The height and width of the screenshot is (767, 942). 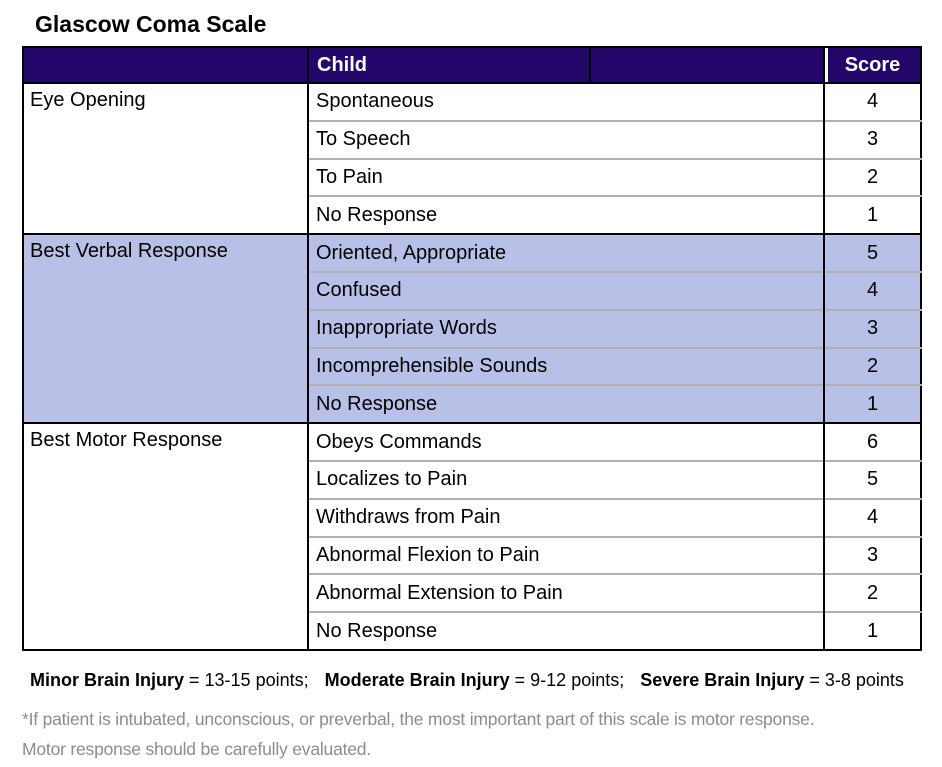 What do you see at coordinates (566, 366) in the screenshot?
I see `response-cell: Incomprehensible Sounds` at bounding box center [566, 366].